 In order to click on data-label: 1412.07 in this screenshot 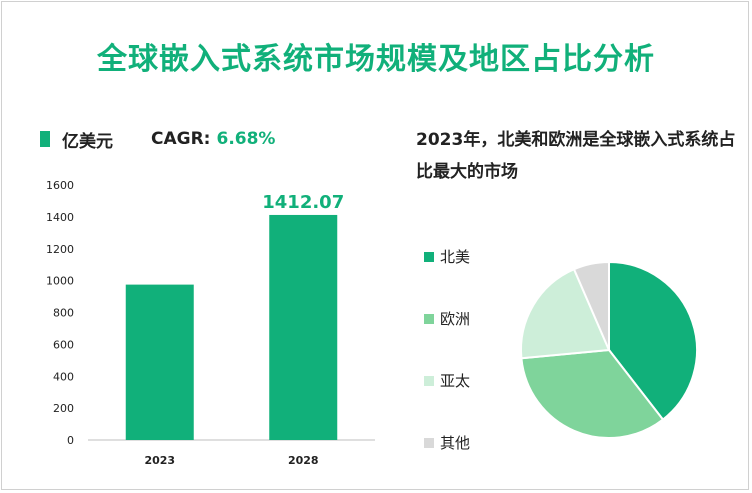, I will do `click(303, 202)`.